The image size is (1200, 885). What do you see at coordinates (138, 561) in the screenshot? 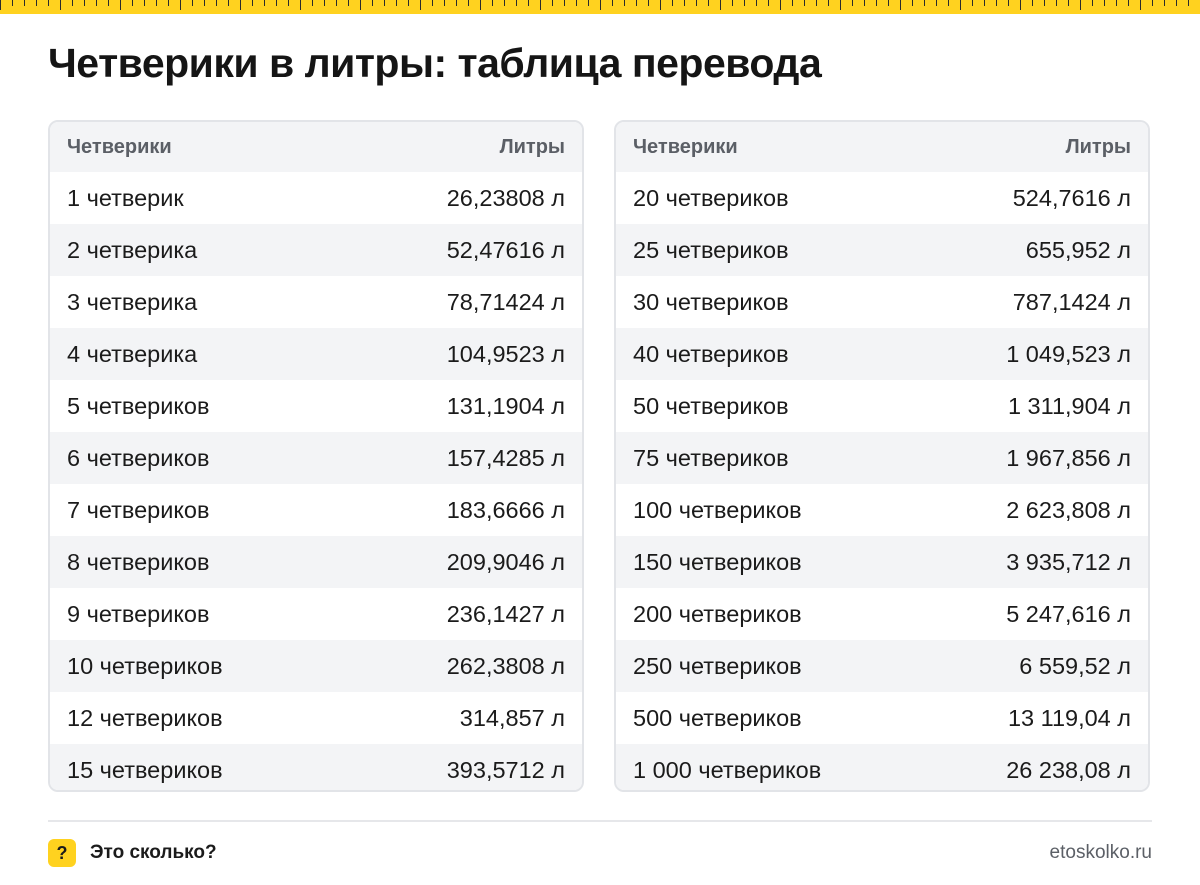
I see `cell-chetveriki: 8 четвериков` at bounding box center [138, 561].